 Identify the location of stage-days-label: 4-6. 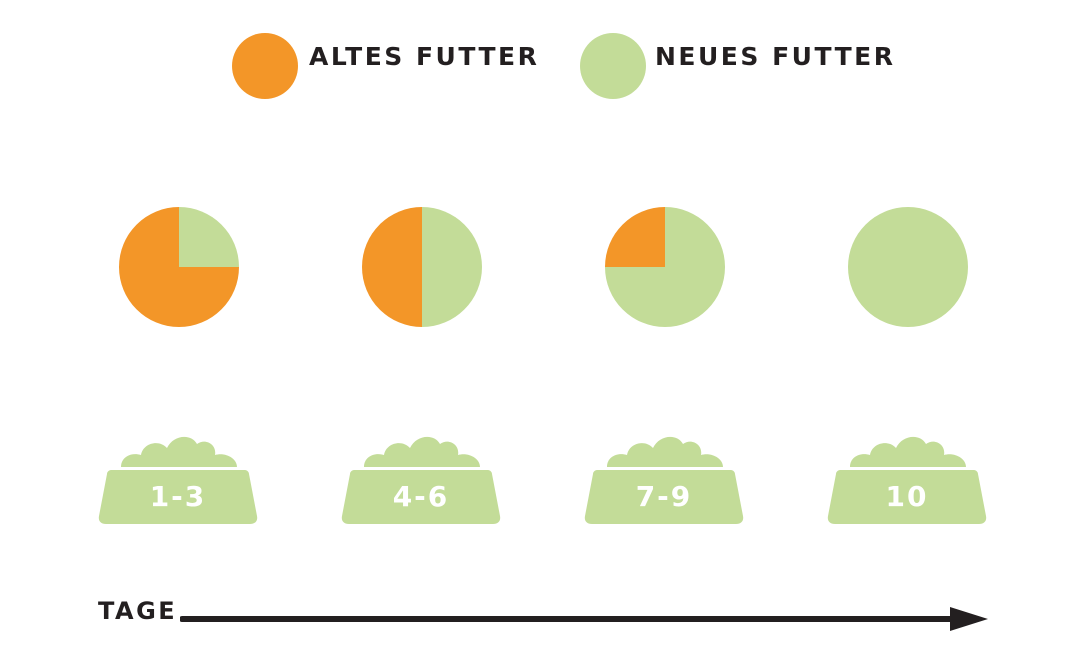
(421, 496).